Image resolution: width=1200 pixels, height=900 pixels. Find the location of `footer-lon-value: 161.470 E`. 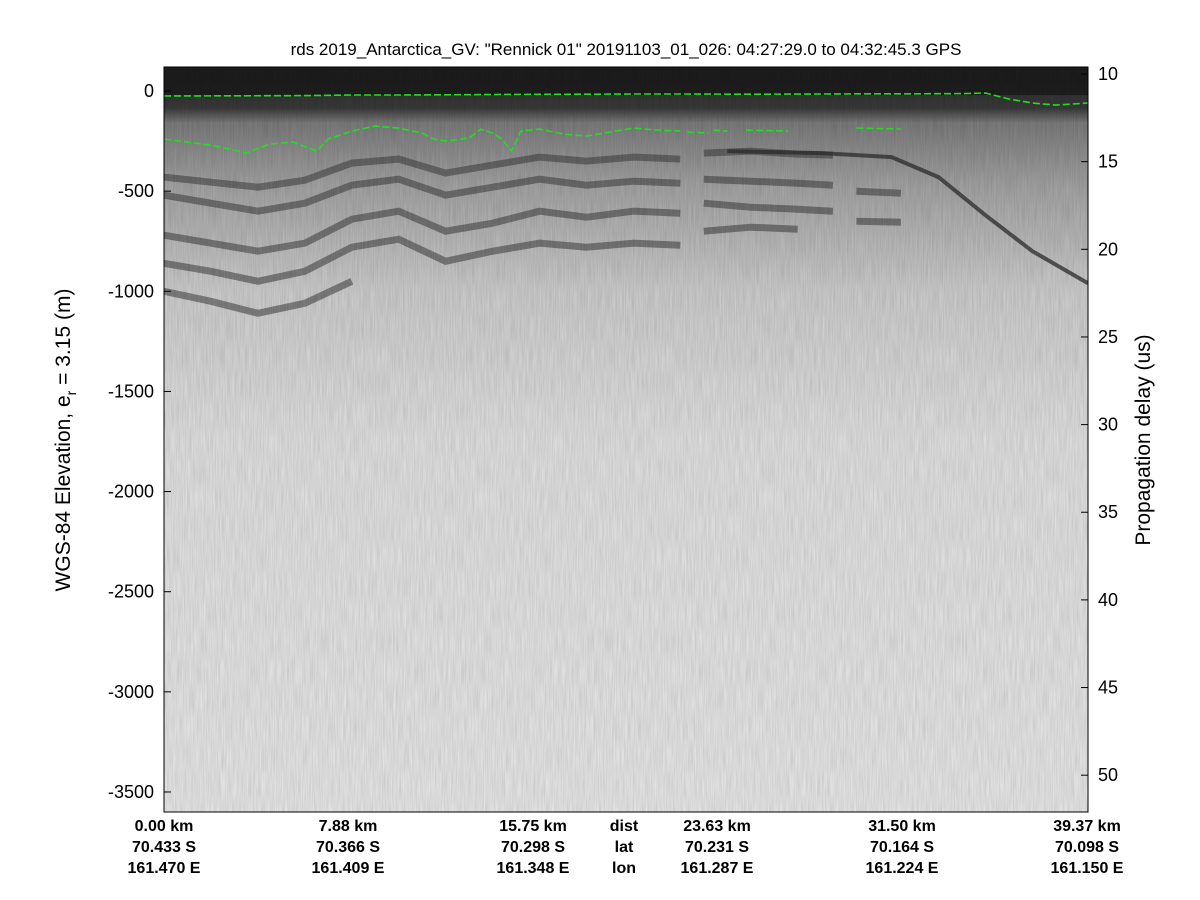

footer-lon-value: 161.470 E is located at coordinates (164, 868).